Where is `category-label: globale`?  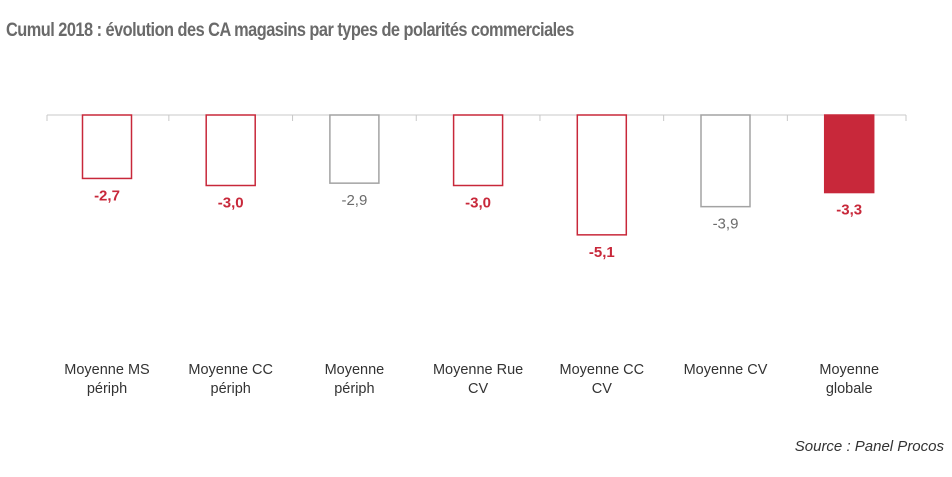 category-label: globale is located at coordinates (849, 389).